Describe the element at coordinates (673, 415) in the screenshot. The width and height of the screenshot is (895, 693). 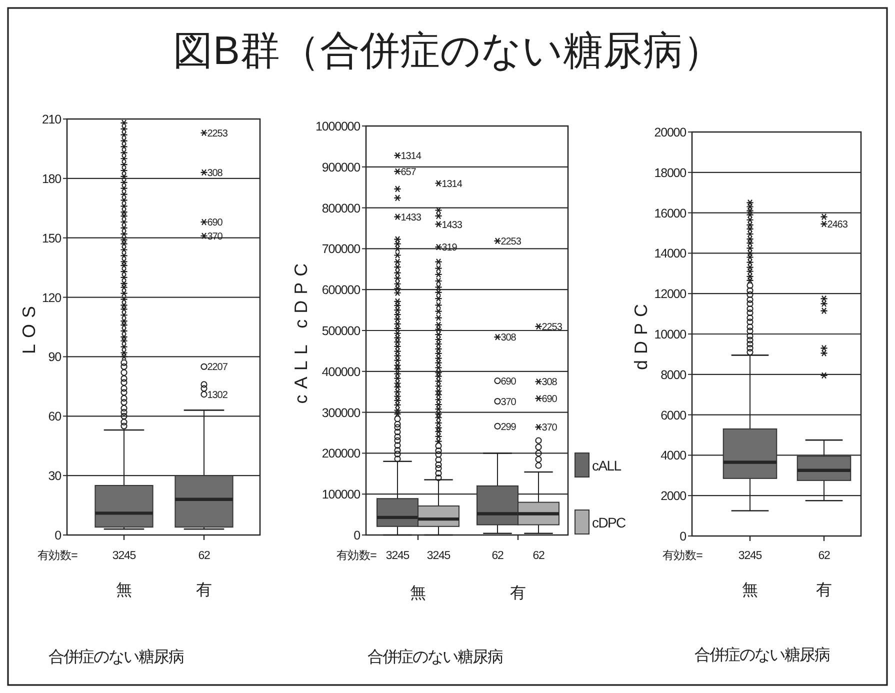
I see `y-tick-label: 6000` at that location.